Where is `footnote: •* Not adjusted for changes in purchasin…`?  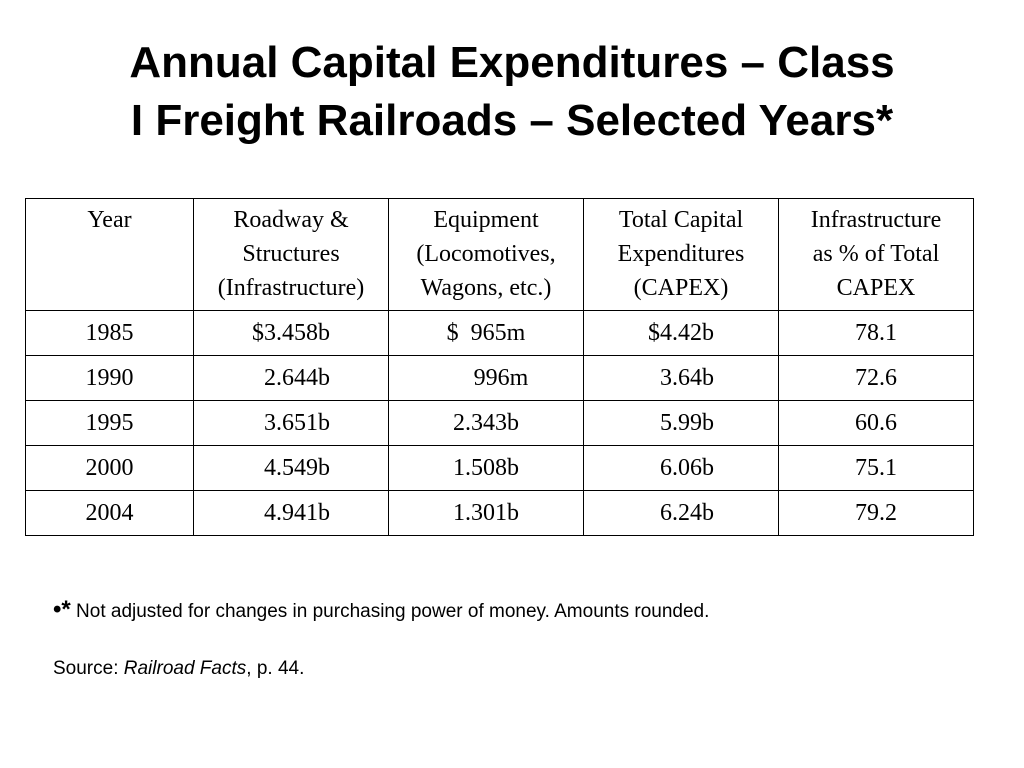
footnote: •* Not adjusted for changes in purchasin… is located at coordinates (381, 611).